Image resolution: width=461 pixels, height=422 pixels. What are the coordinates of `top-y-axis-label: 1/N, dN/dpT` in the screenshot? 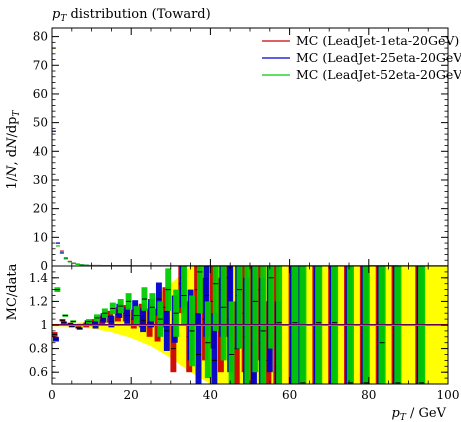 It's located at (13, 149).